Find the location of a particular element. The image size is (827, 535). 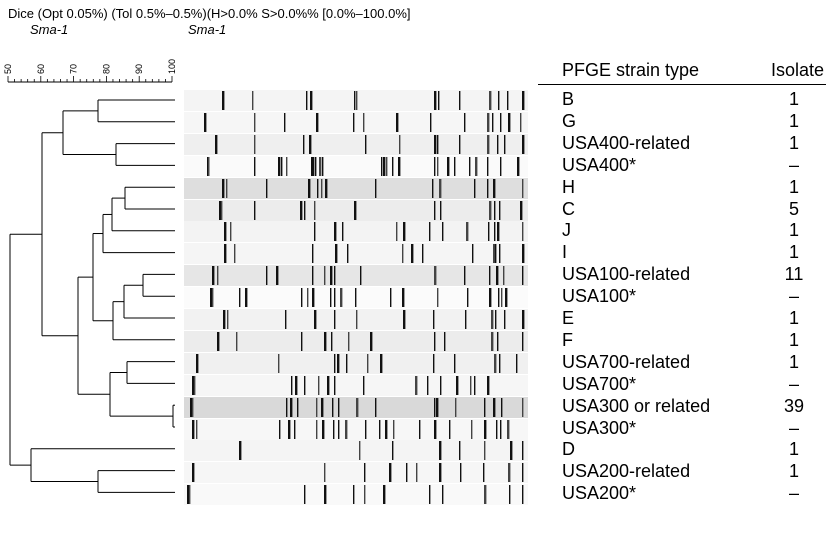

strain-type-cell: USA200-related is located at coordinates (626, 471).